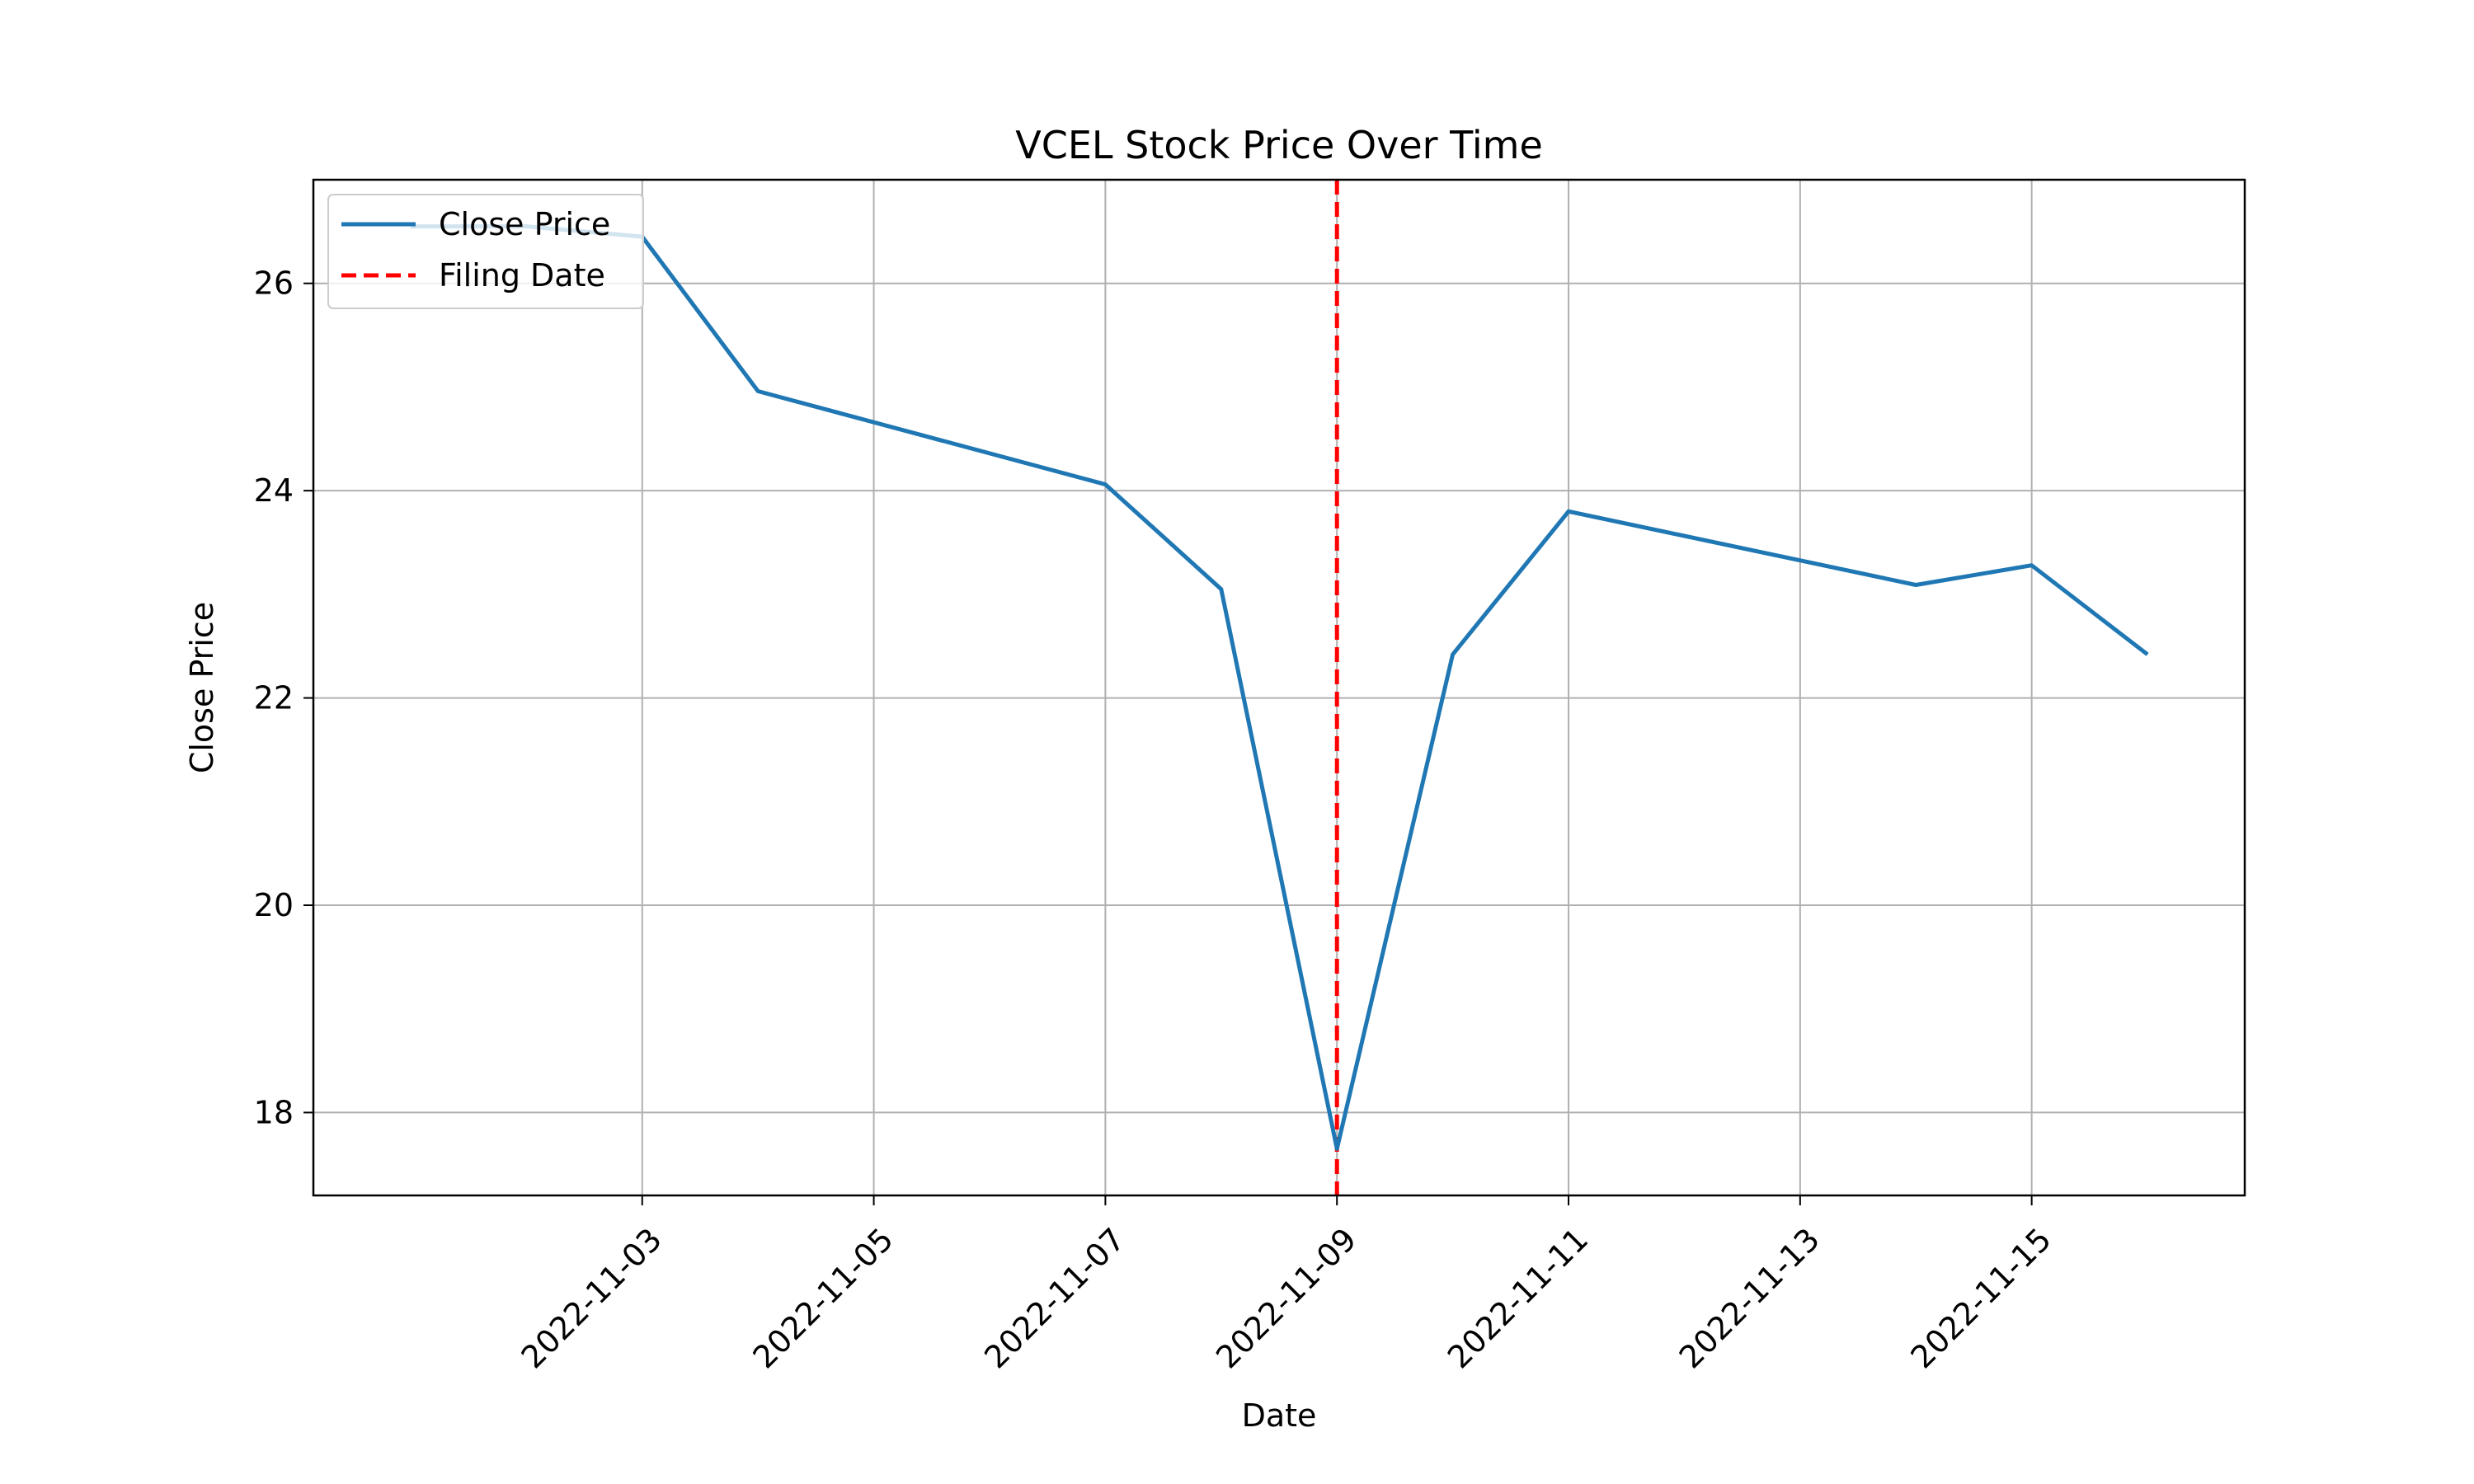  Describe the element at coordinates (274, 283) in the screenshot. I see `y-tick-label: 26` at that location.